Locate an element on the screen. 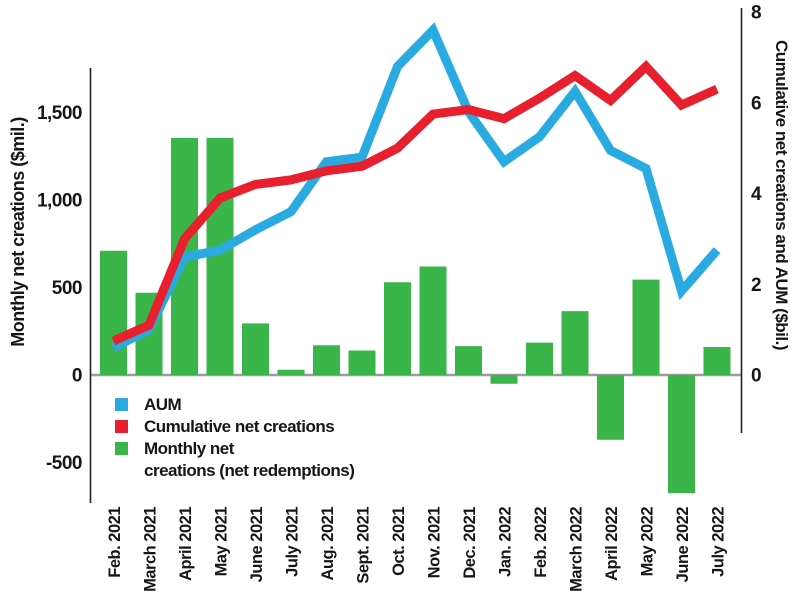 The height and width of the screenshot is (600, 800). left-axis-title: Monthly net creations ($mil.) is located at coordinates (18, 232).